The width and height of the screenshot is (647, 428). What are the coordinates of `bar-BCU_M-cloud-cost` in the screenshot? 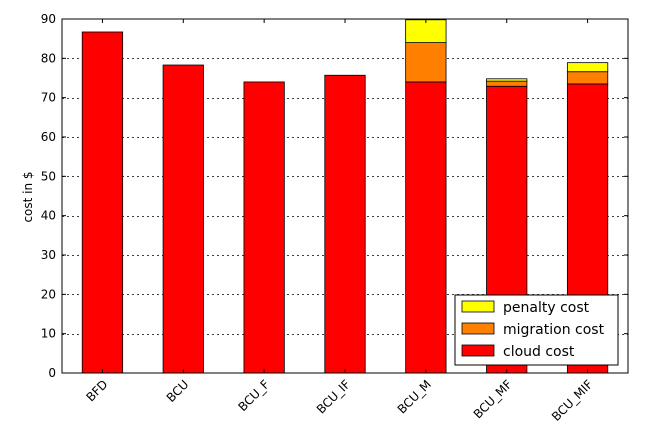 It's located at (426, 227).